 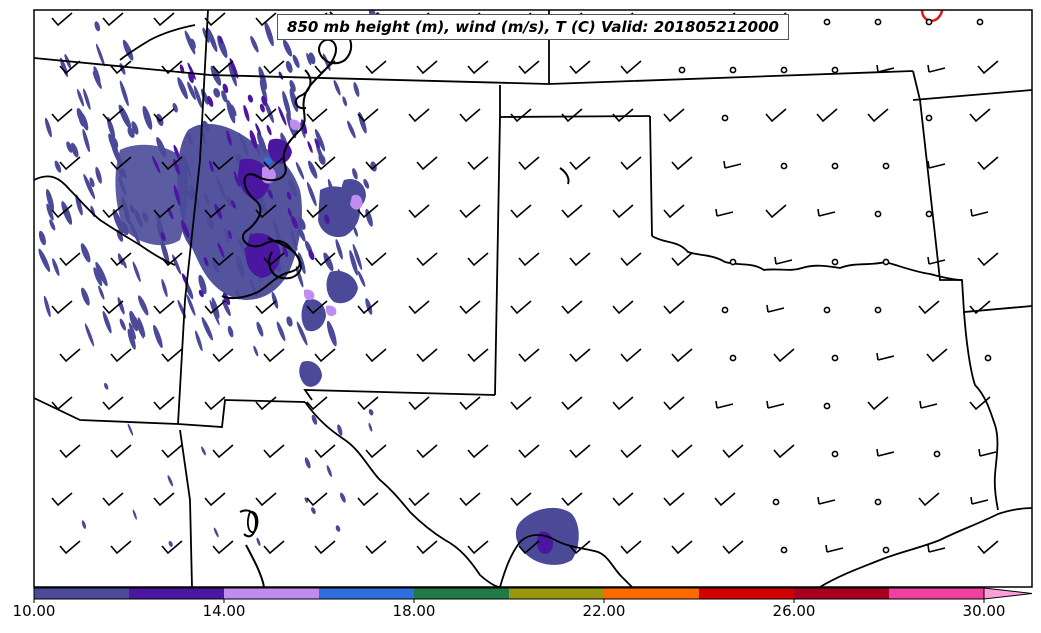 What do you see at coordinates (268, 161) in the screenshot?
I see `shade-blue-spot` at bounding box center [268, 161].